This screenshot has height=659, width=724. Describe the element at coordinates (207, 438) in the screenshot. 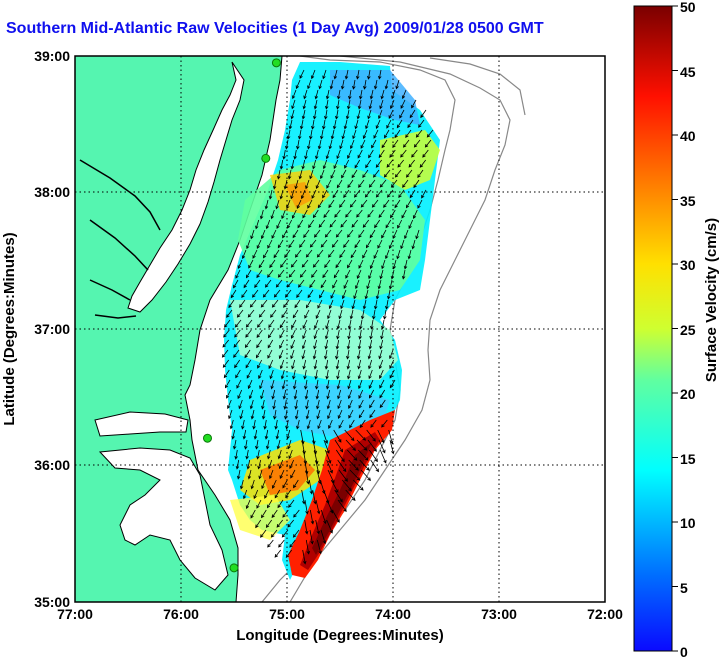

I see `radar-station-marker` at that location.